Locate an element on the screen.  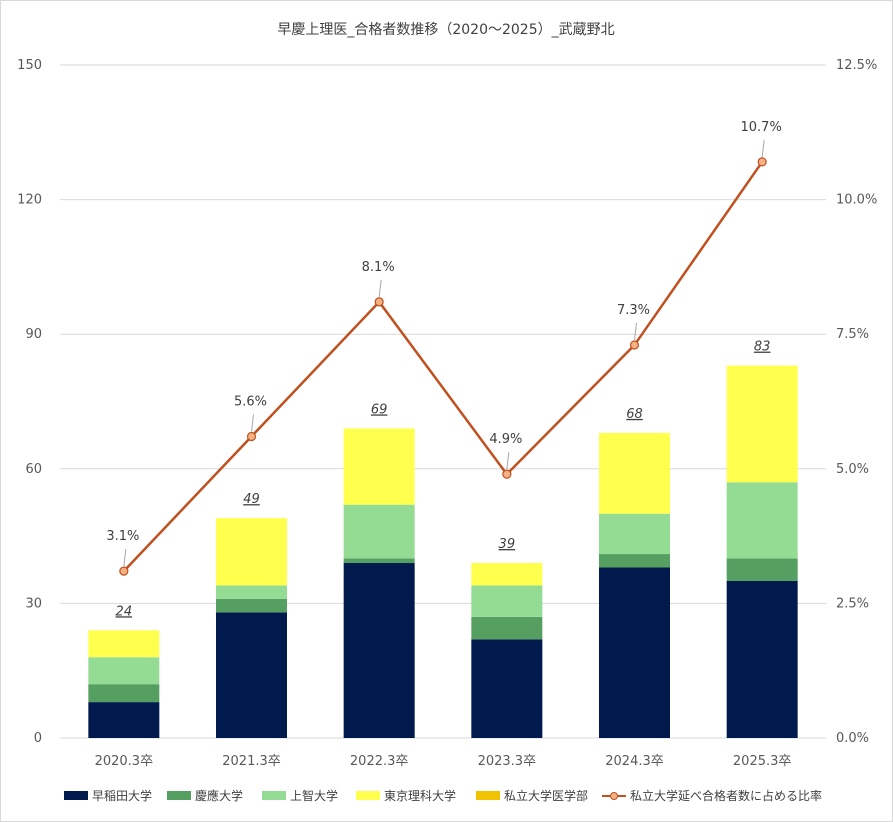
x-tick-label: 2022.3卒 is located at coordinates (379, 761).